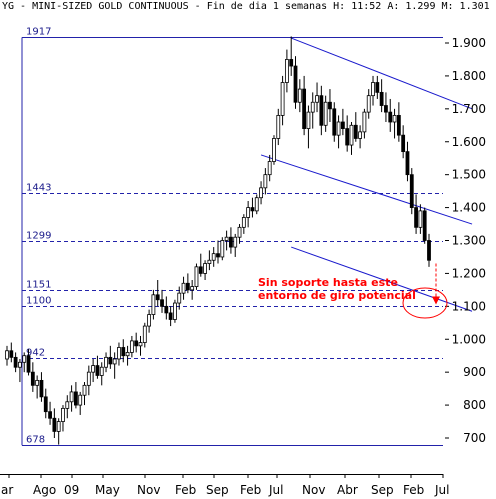 This screenshot has width=496, height=499. Describe the element at coordinates (469, 142) in the screenshot. I see `y-tick-label: 1.600` at that location.